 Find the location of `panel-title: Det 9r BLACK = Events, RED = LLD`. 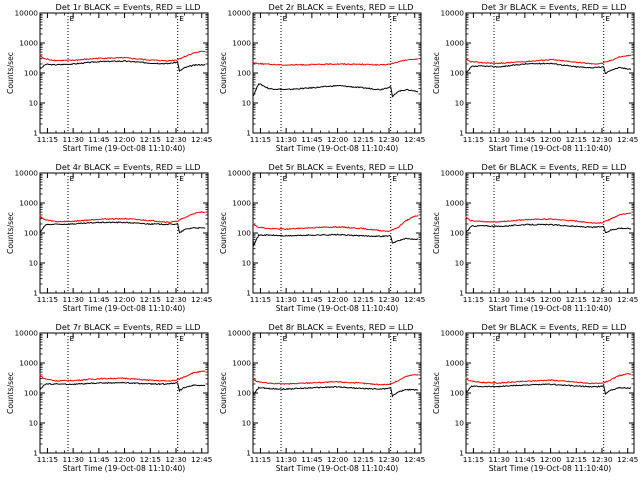

panel-title: Det 9r BLACK = Events, RED = LLD is located at coordinates (554, 327).